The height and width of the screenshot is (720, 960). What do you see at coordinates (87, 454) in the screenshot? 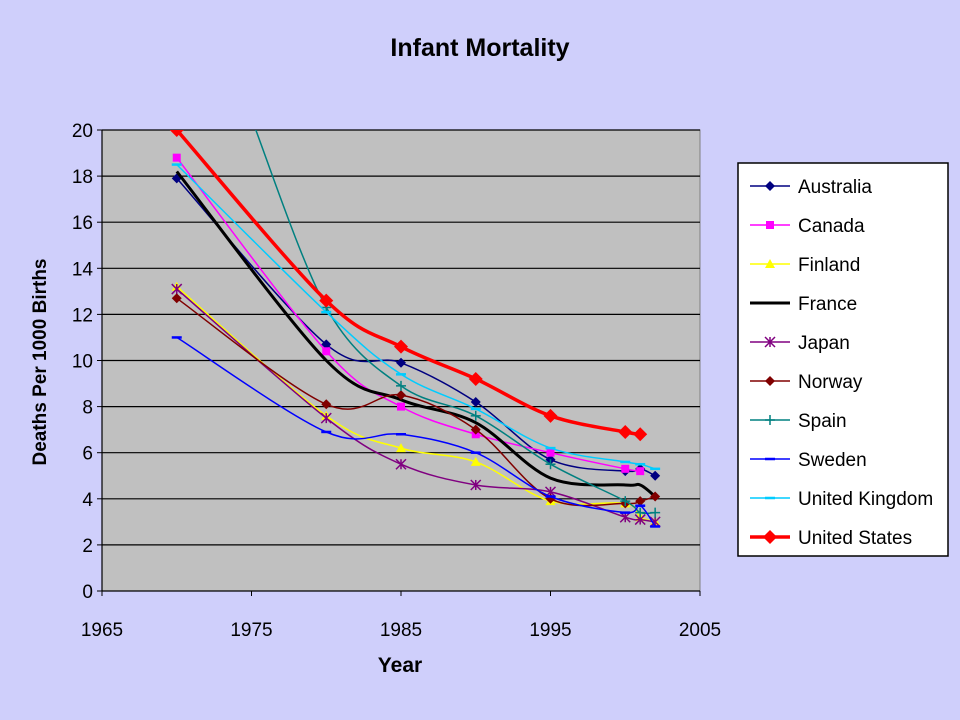
I see `y-tick-label: 6` at bounding box center [87, 454].